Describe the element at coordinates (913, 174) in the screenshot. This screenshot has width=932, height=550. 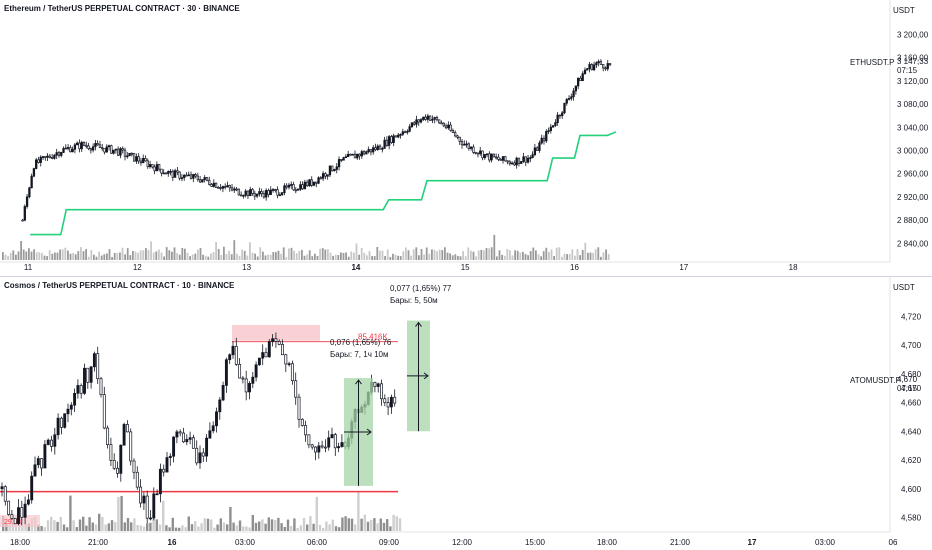
I see `eth-y-tick-label: 2 960,00` at that location.